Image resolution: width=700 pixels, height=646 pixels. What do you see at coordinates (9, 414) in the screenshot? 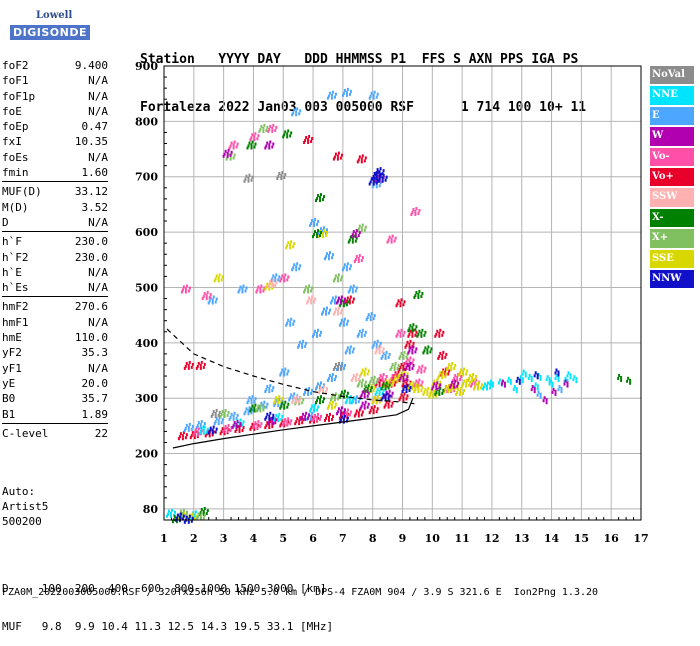
I see `param-name: B1` at bounding box center [9, 414].